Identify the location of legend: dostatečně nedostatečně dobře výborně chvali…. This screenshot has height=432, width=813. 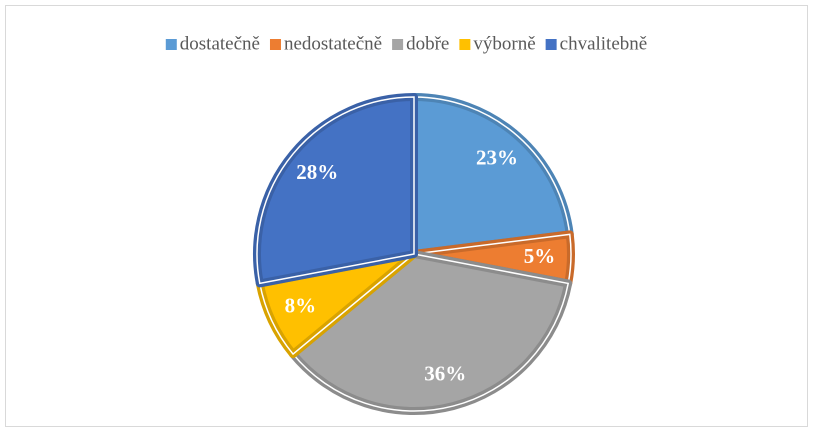
(406, 43).